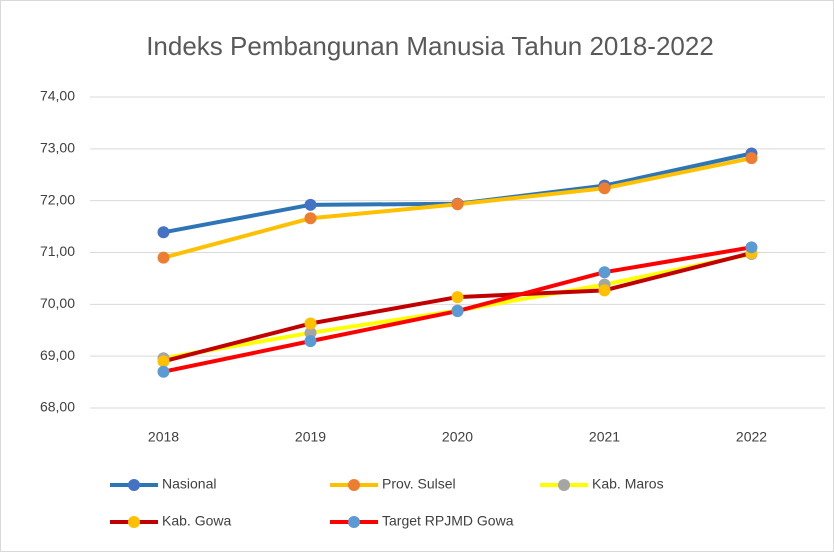 The image size is (834, 552). I want to click on y-tick-label: 71,00, so click(57, 251).